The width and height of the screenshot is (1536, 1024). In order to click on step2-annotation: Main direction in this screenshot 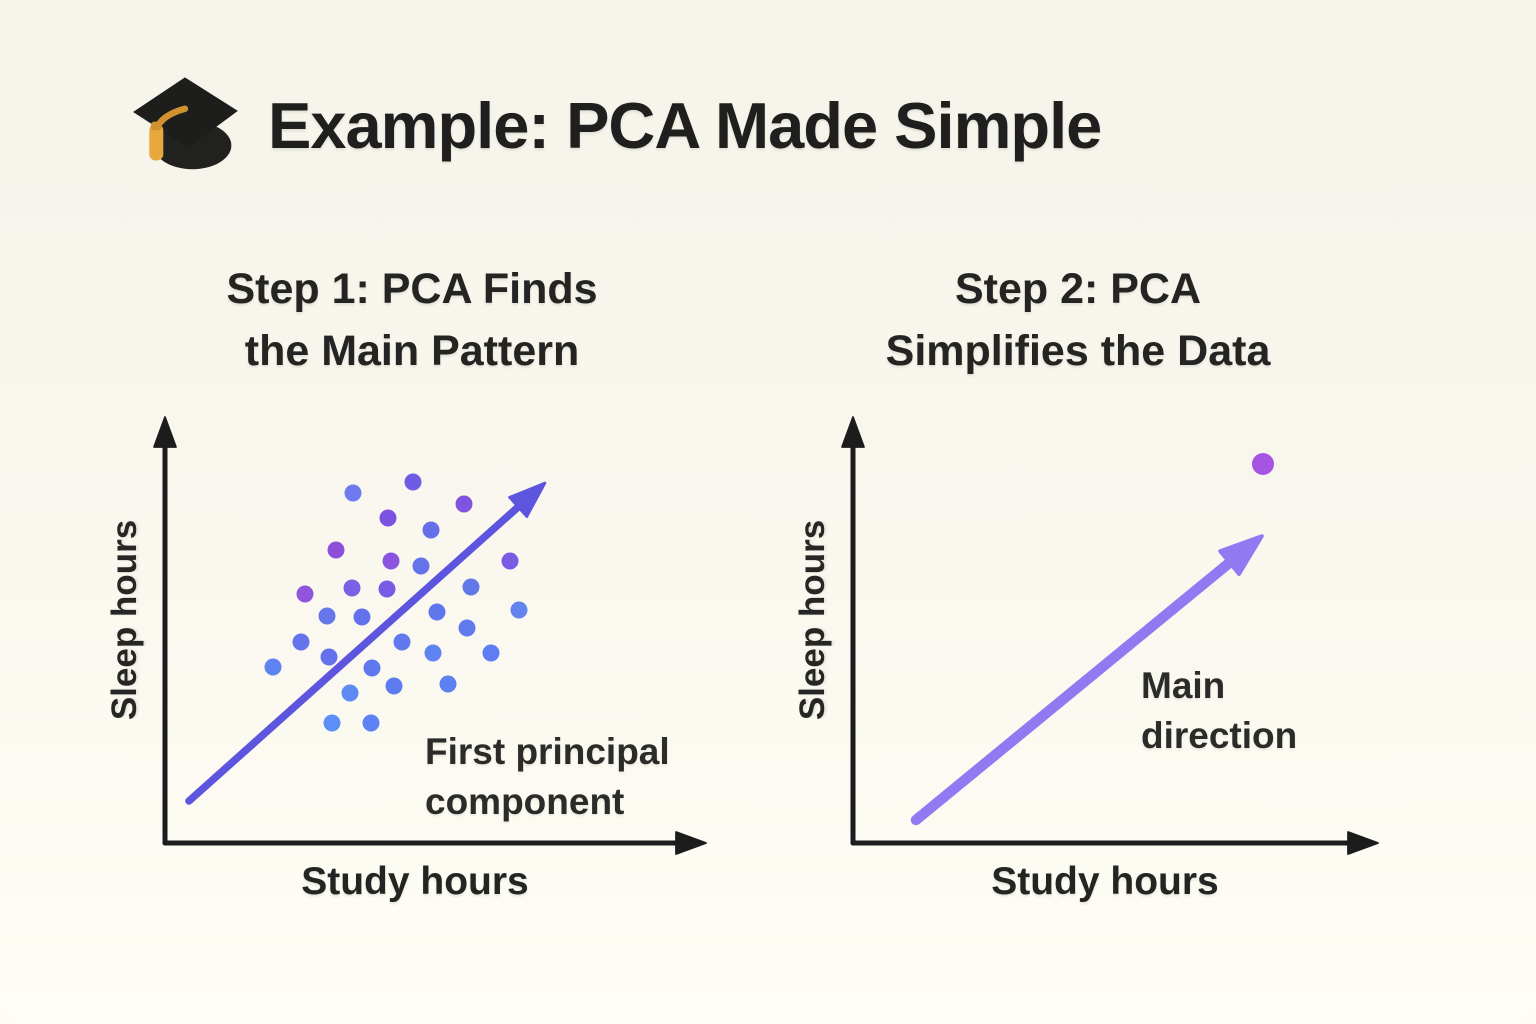, I will do `click(1219, 711)`.